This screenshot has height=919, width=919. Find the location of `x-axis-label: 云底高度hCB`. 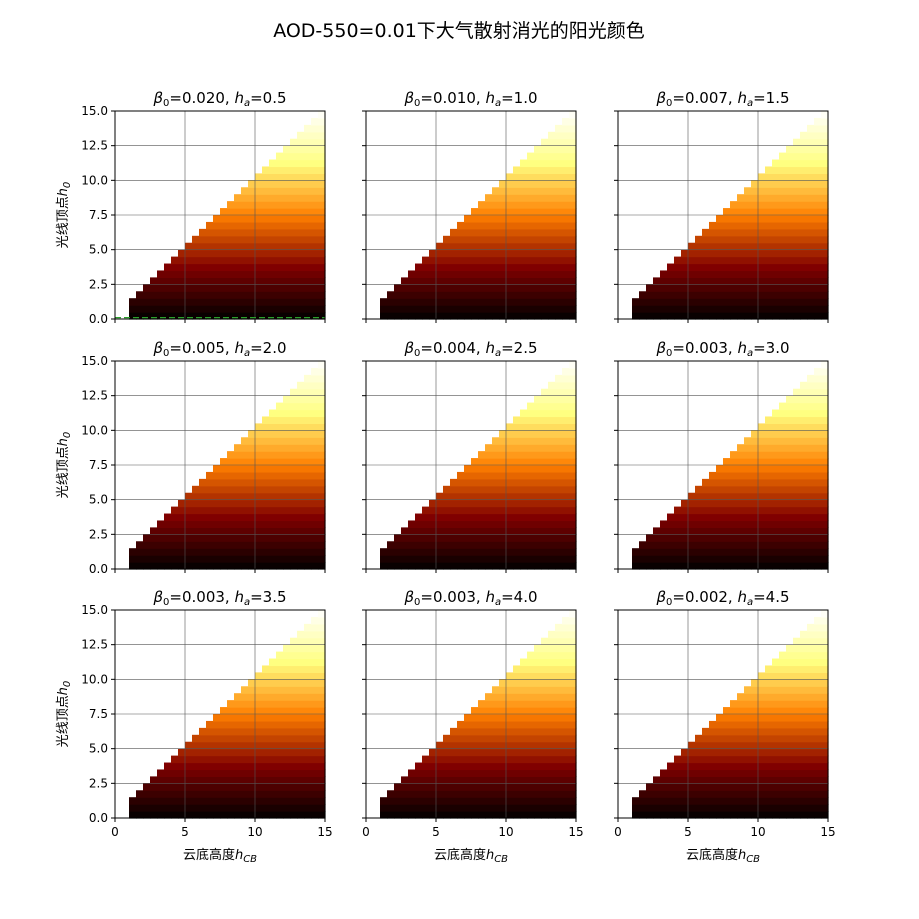

x-axis-label: 云底高度hCB is located at coordinates (220, 856).